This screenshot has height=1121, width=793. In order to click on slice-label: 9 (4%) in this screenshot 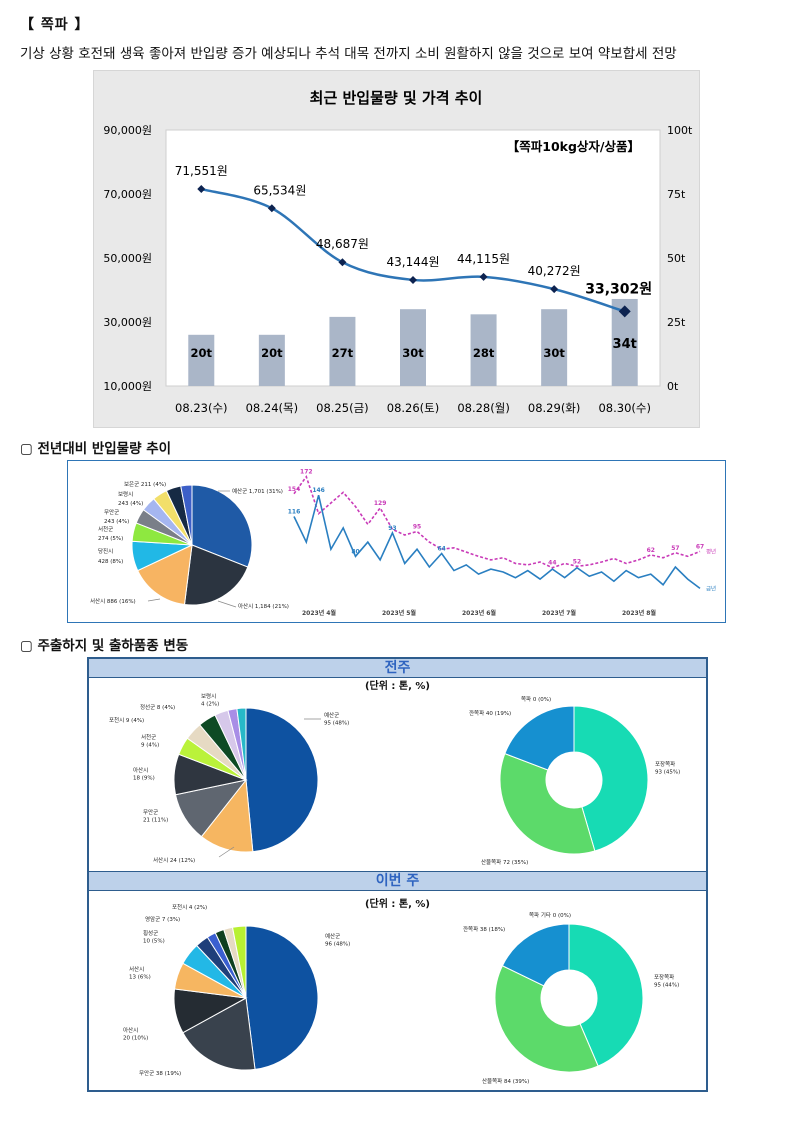, I will do `click(150, 746)`.